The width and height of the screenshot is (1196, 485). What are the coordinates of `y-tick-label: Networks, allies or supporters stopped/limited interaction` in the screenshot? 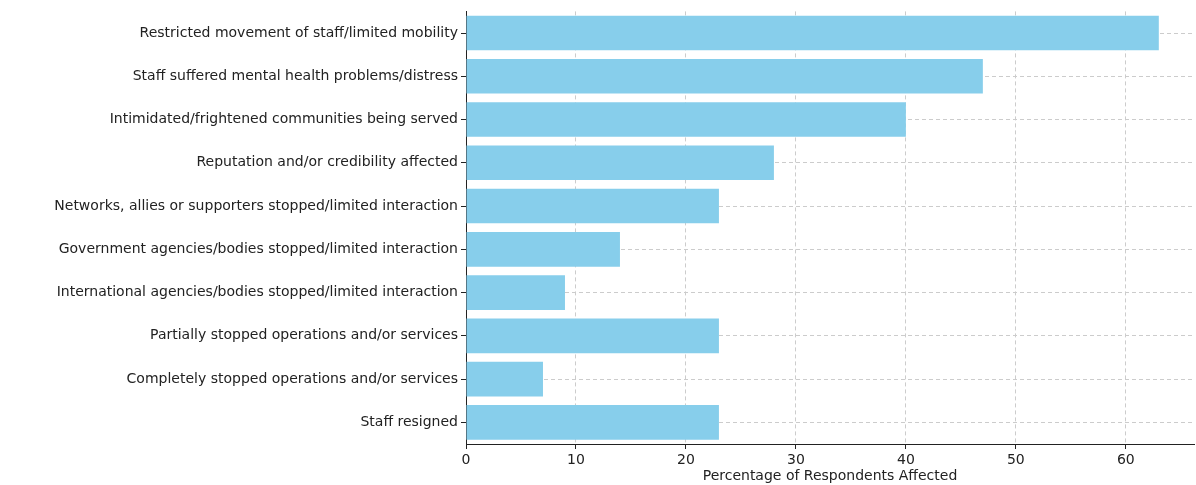 It's located at (256, 204).